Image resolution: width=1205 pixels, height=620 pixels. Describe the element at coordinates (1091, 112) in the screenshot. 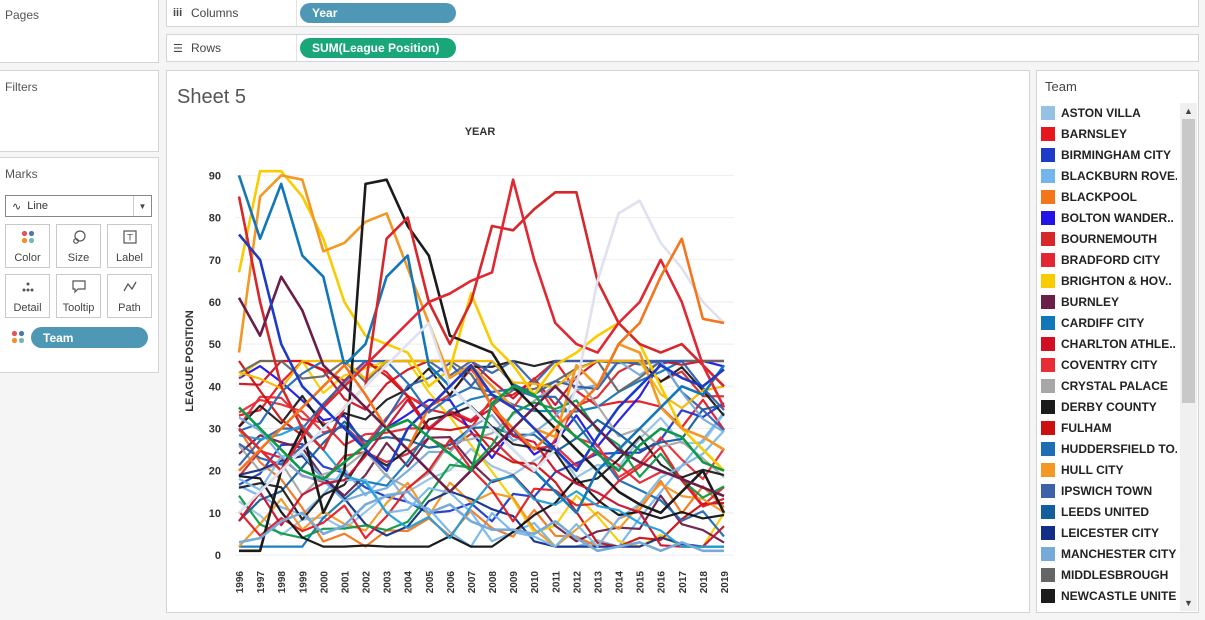

I see `legend-item: ASTON VILLA` at that location.